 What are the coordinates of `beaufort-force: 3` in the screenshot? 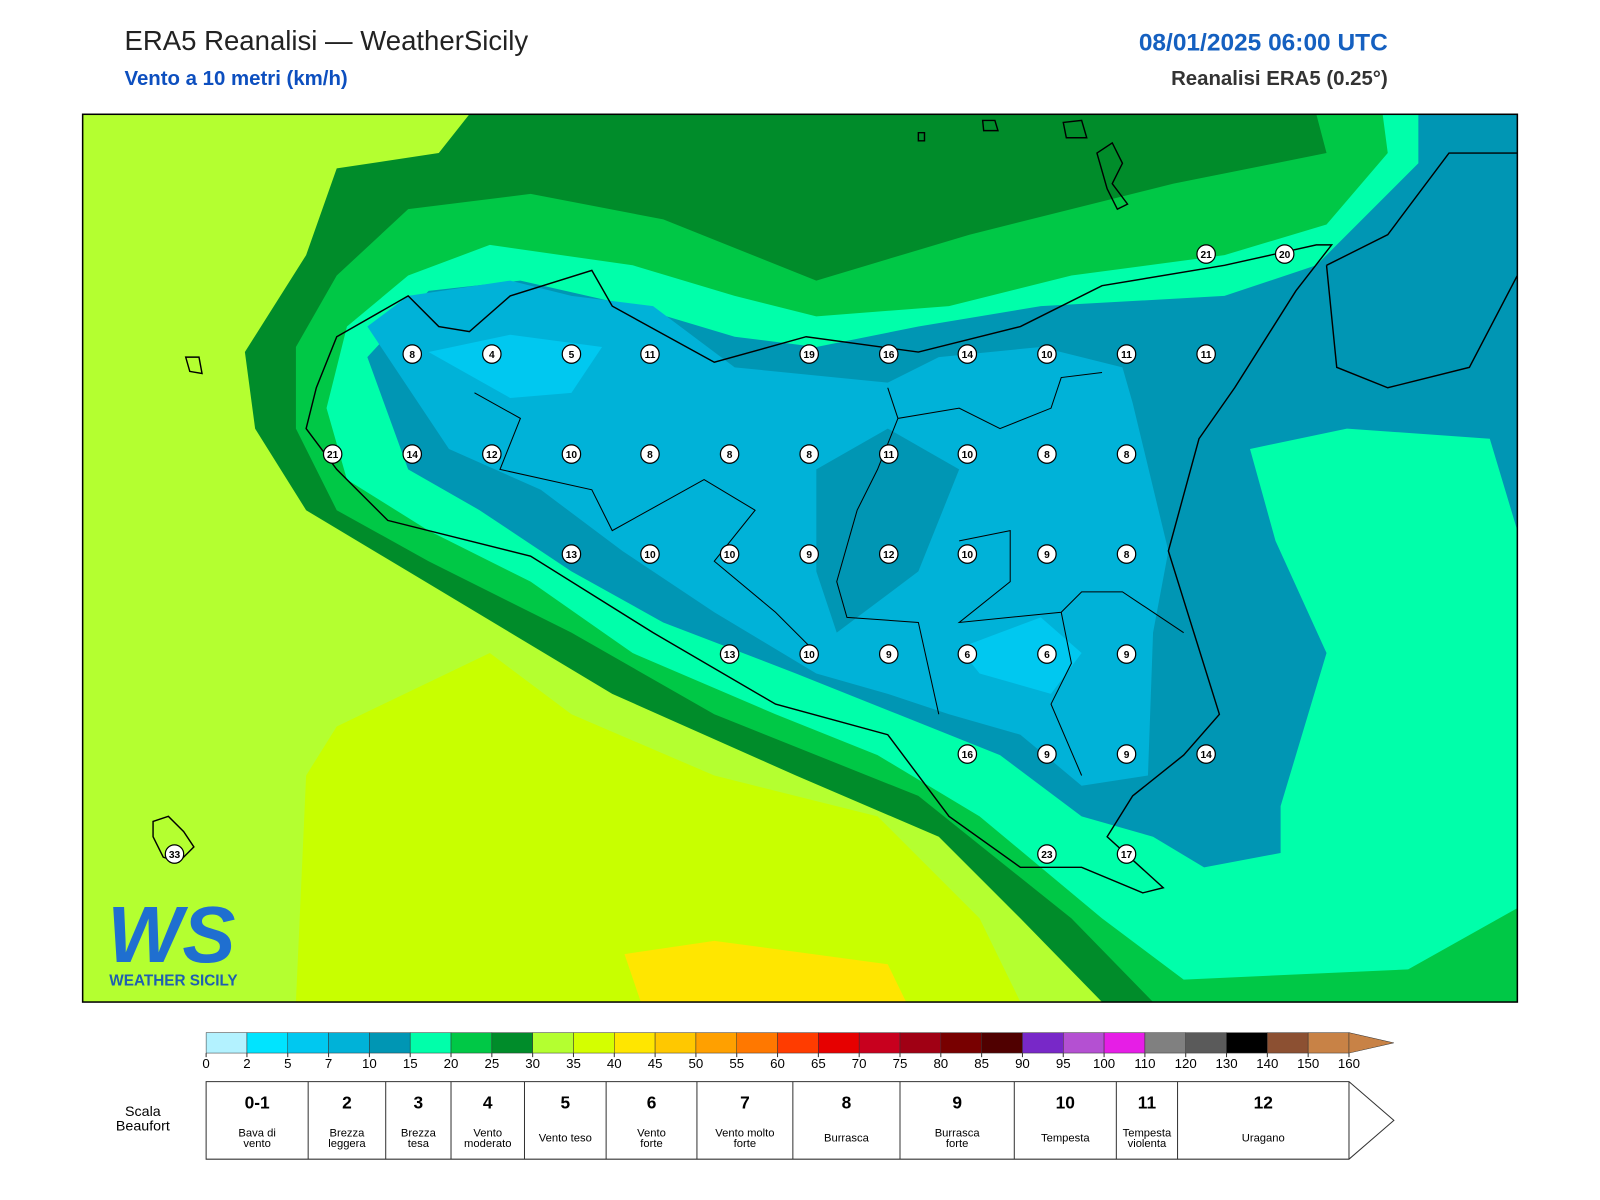 It's located at (419, 1103).